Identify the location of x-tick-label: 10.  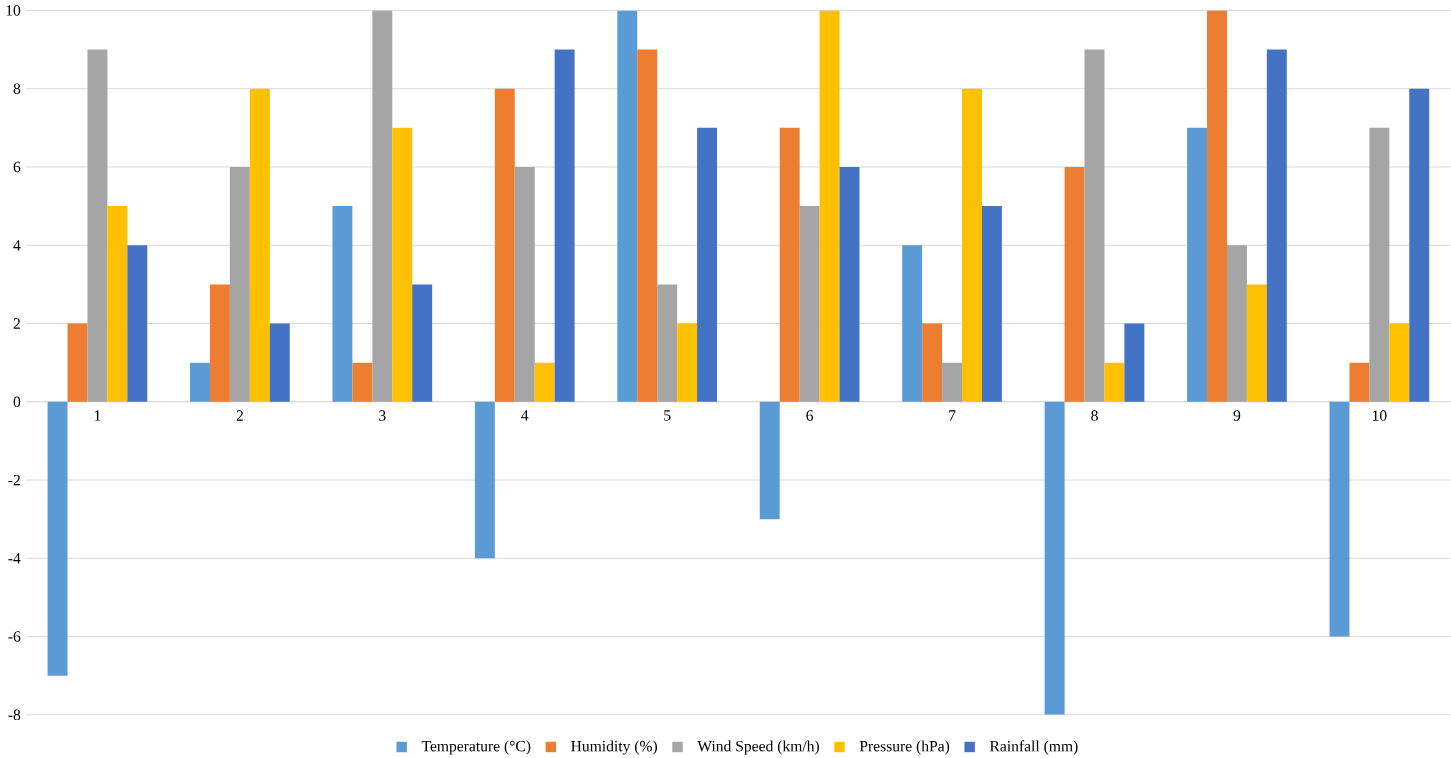
(1379, 415).